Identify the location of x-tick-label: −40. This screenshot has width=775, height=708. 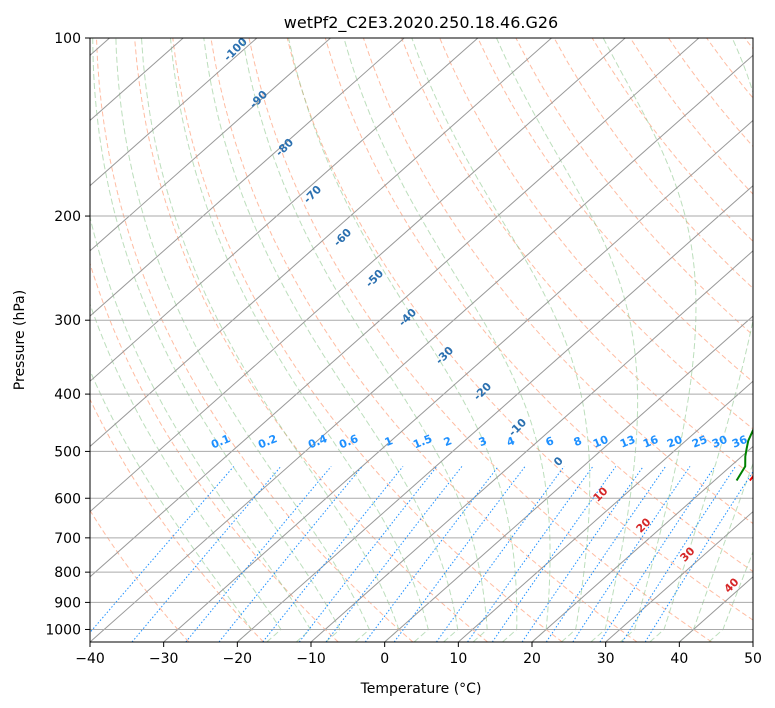
(90, 659).